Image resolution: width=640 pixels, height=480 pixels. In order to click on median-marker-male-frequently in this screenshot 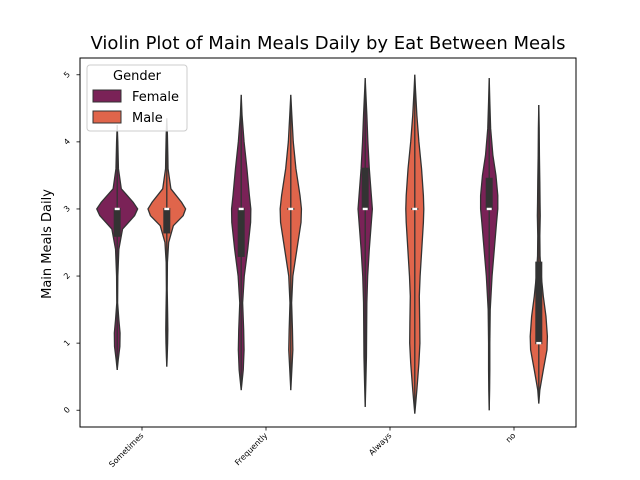, I will do `click(291, 209)`.